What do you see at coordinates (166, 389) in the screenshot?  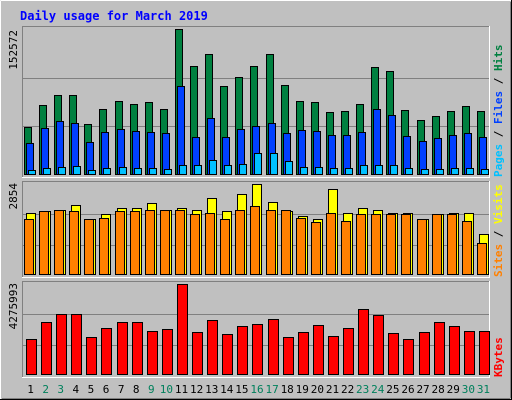 I see `x-label-day-10: 10` at bounding box center [166, 389].